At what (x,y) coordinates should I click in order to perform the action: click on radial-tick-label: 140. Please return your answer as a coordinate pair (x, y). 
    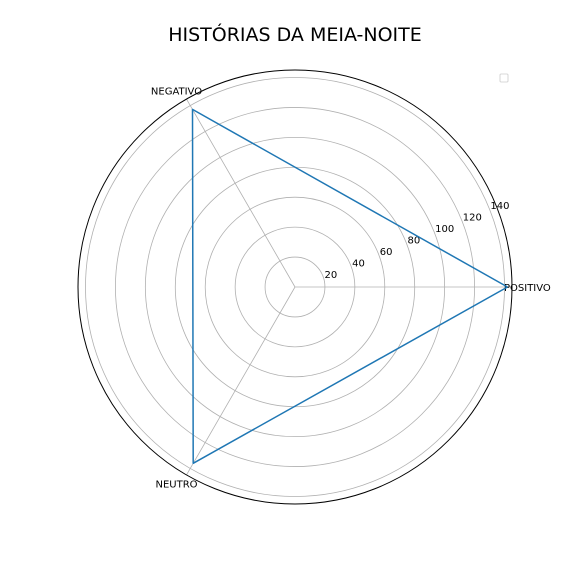
    Looking at the image, I should click on (499, 206).